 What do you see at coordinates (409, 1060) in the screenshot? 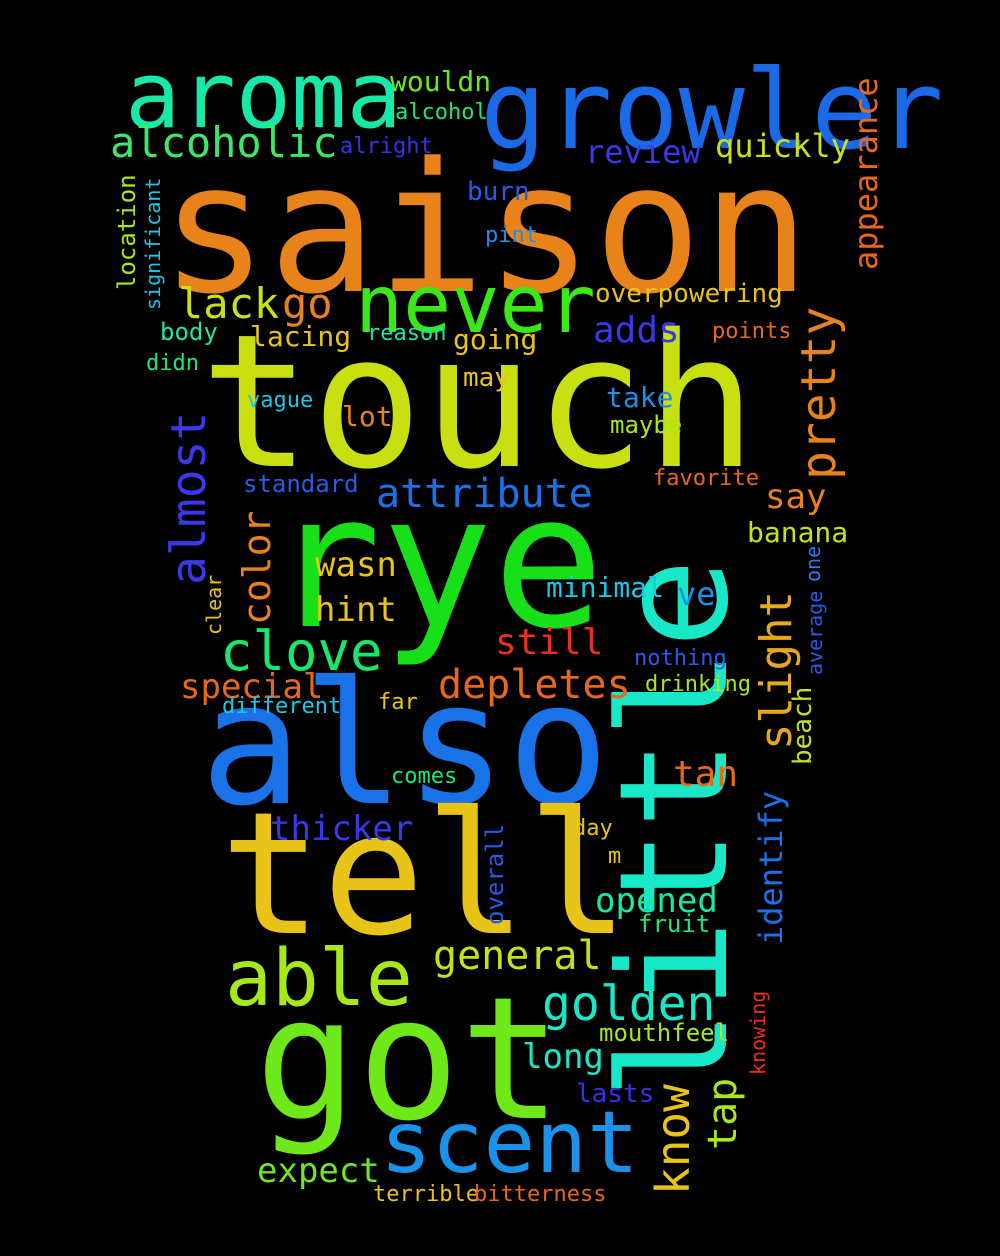
I see `word-got: got` at bounding box center [409, 1060].